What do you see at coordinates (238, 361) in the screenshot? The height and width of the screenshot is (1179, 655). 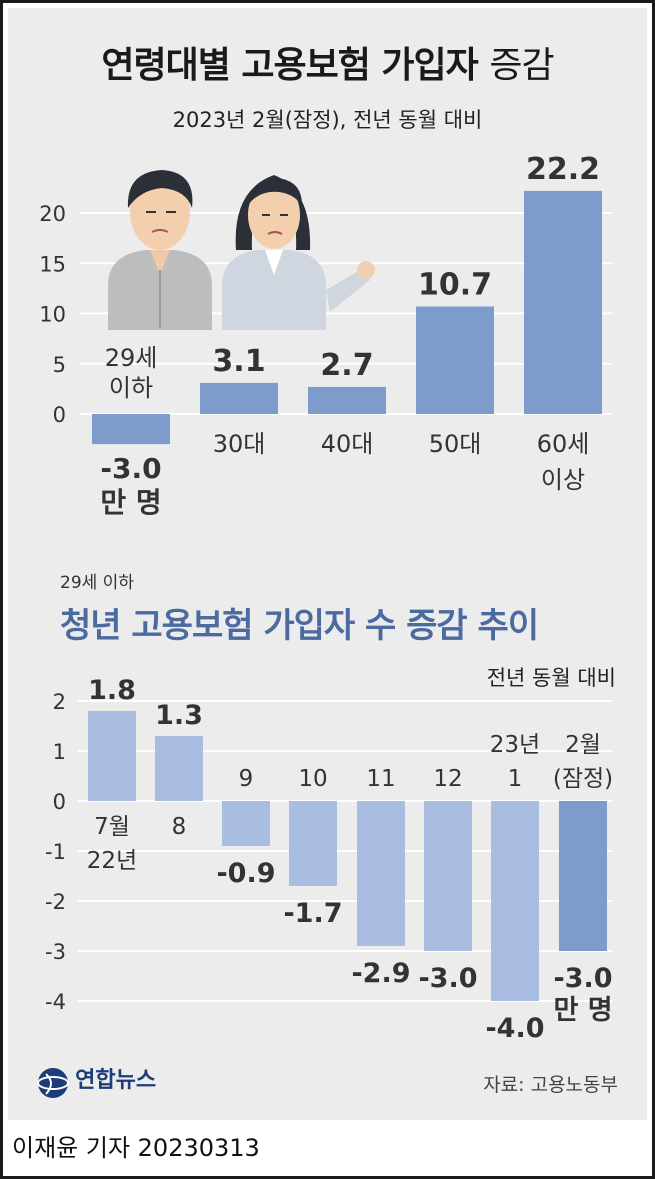 I see `chart1-value-label: 3.1` at bounding box center [238, 361].